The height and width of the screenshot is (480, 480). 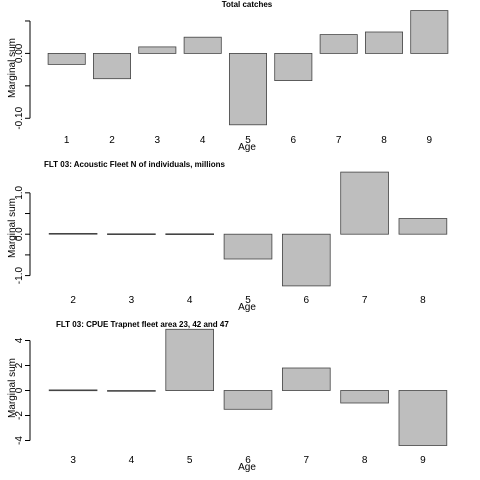 I want to click on panel-1-x-tick-labels: 1 2 3 4 5 6 7 8 9, so click(x=248, y=140).